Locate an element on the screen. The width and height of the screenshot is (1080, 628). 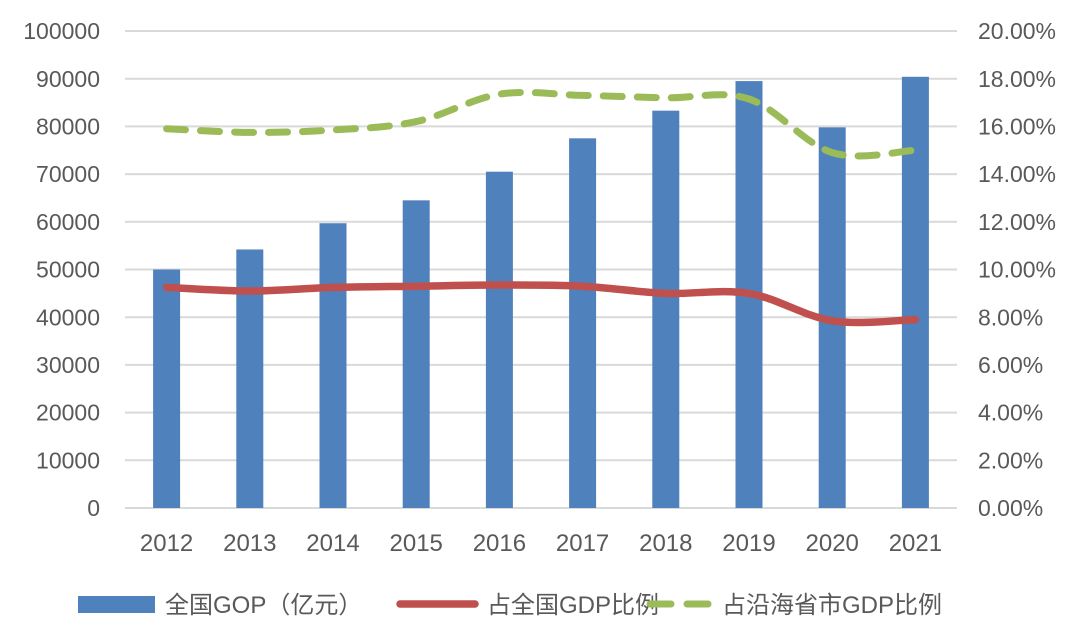
left-axis-tick: 90000 is located at coordinates (68, 79).